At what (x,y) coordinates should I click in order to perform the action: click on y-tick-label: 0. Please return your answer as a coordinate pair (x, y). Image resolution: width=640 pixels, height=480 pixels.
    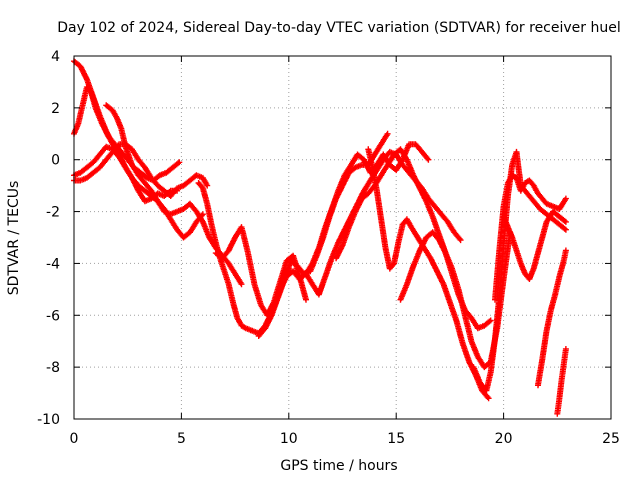
    Looking at the image, I should click on (55, 161).